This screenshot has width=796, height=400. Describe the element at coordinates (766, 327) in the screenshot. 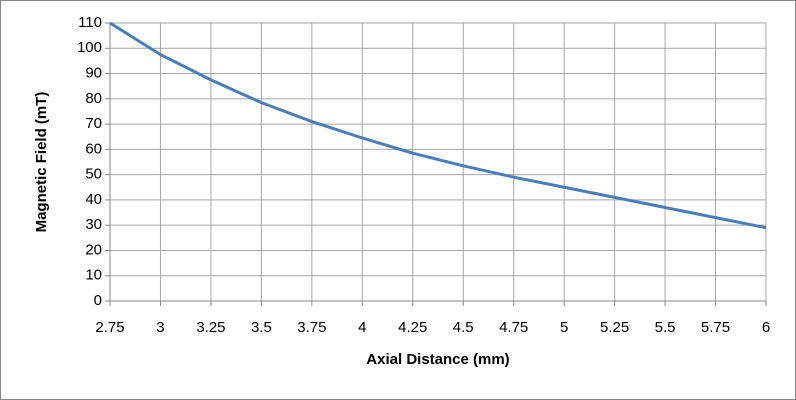

I see `x-tick-label: 6` at that location.